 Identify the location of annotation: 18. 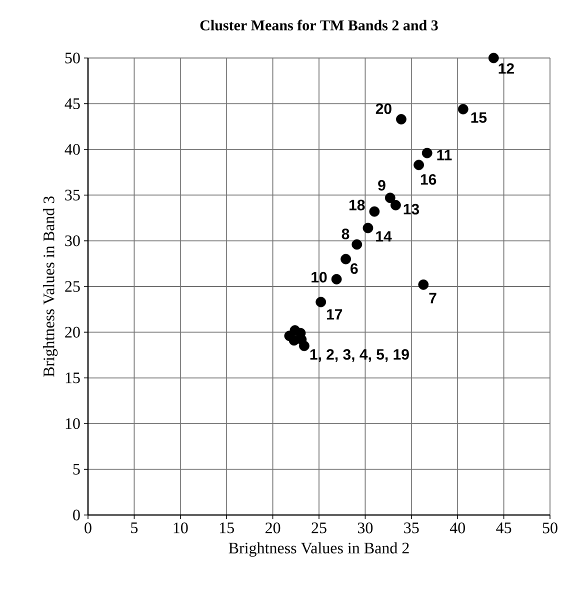
(357, 205).